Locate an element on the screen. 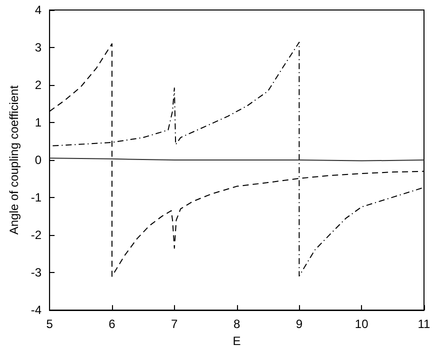 The width and height of the screenshot is (436, 352). y-tick-label: 2 is located at coordinates (38, 85).